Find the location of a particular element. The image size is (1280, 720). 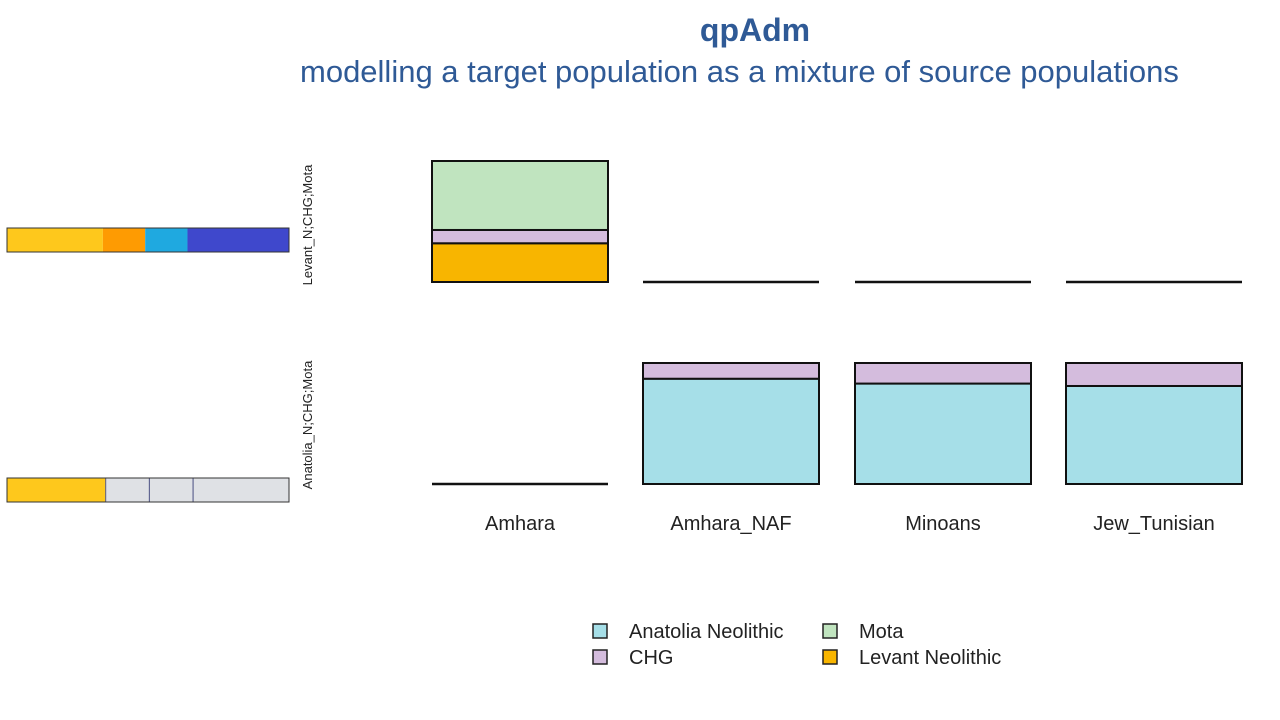

legend-label: Anatolia Neolithic is located at coordinates (706, 632).